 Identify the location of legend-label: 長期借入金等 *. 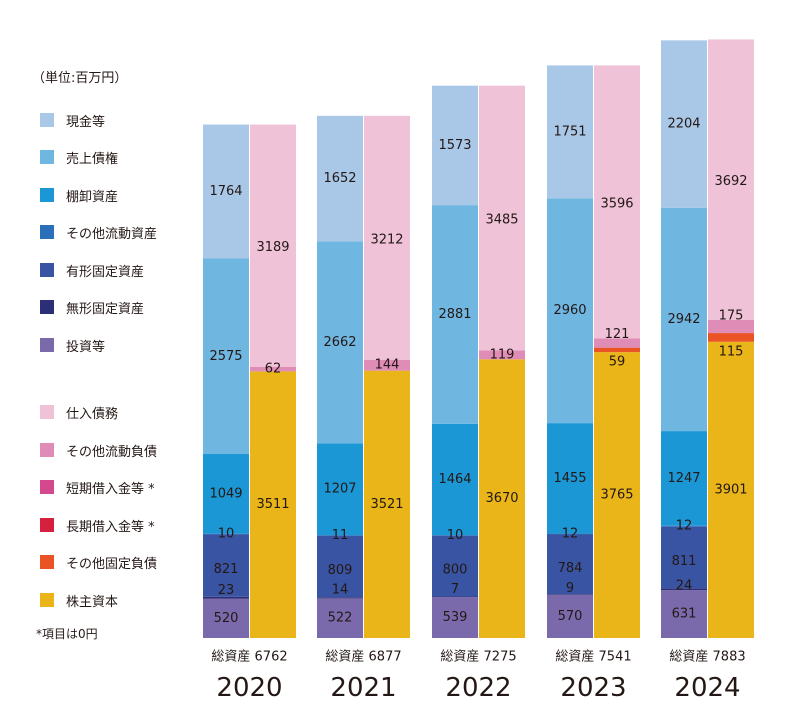
(110, 527).